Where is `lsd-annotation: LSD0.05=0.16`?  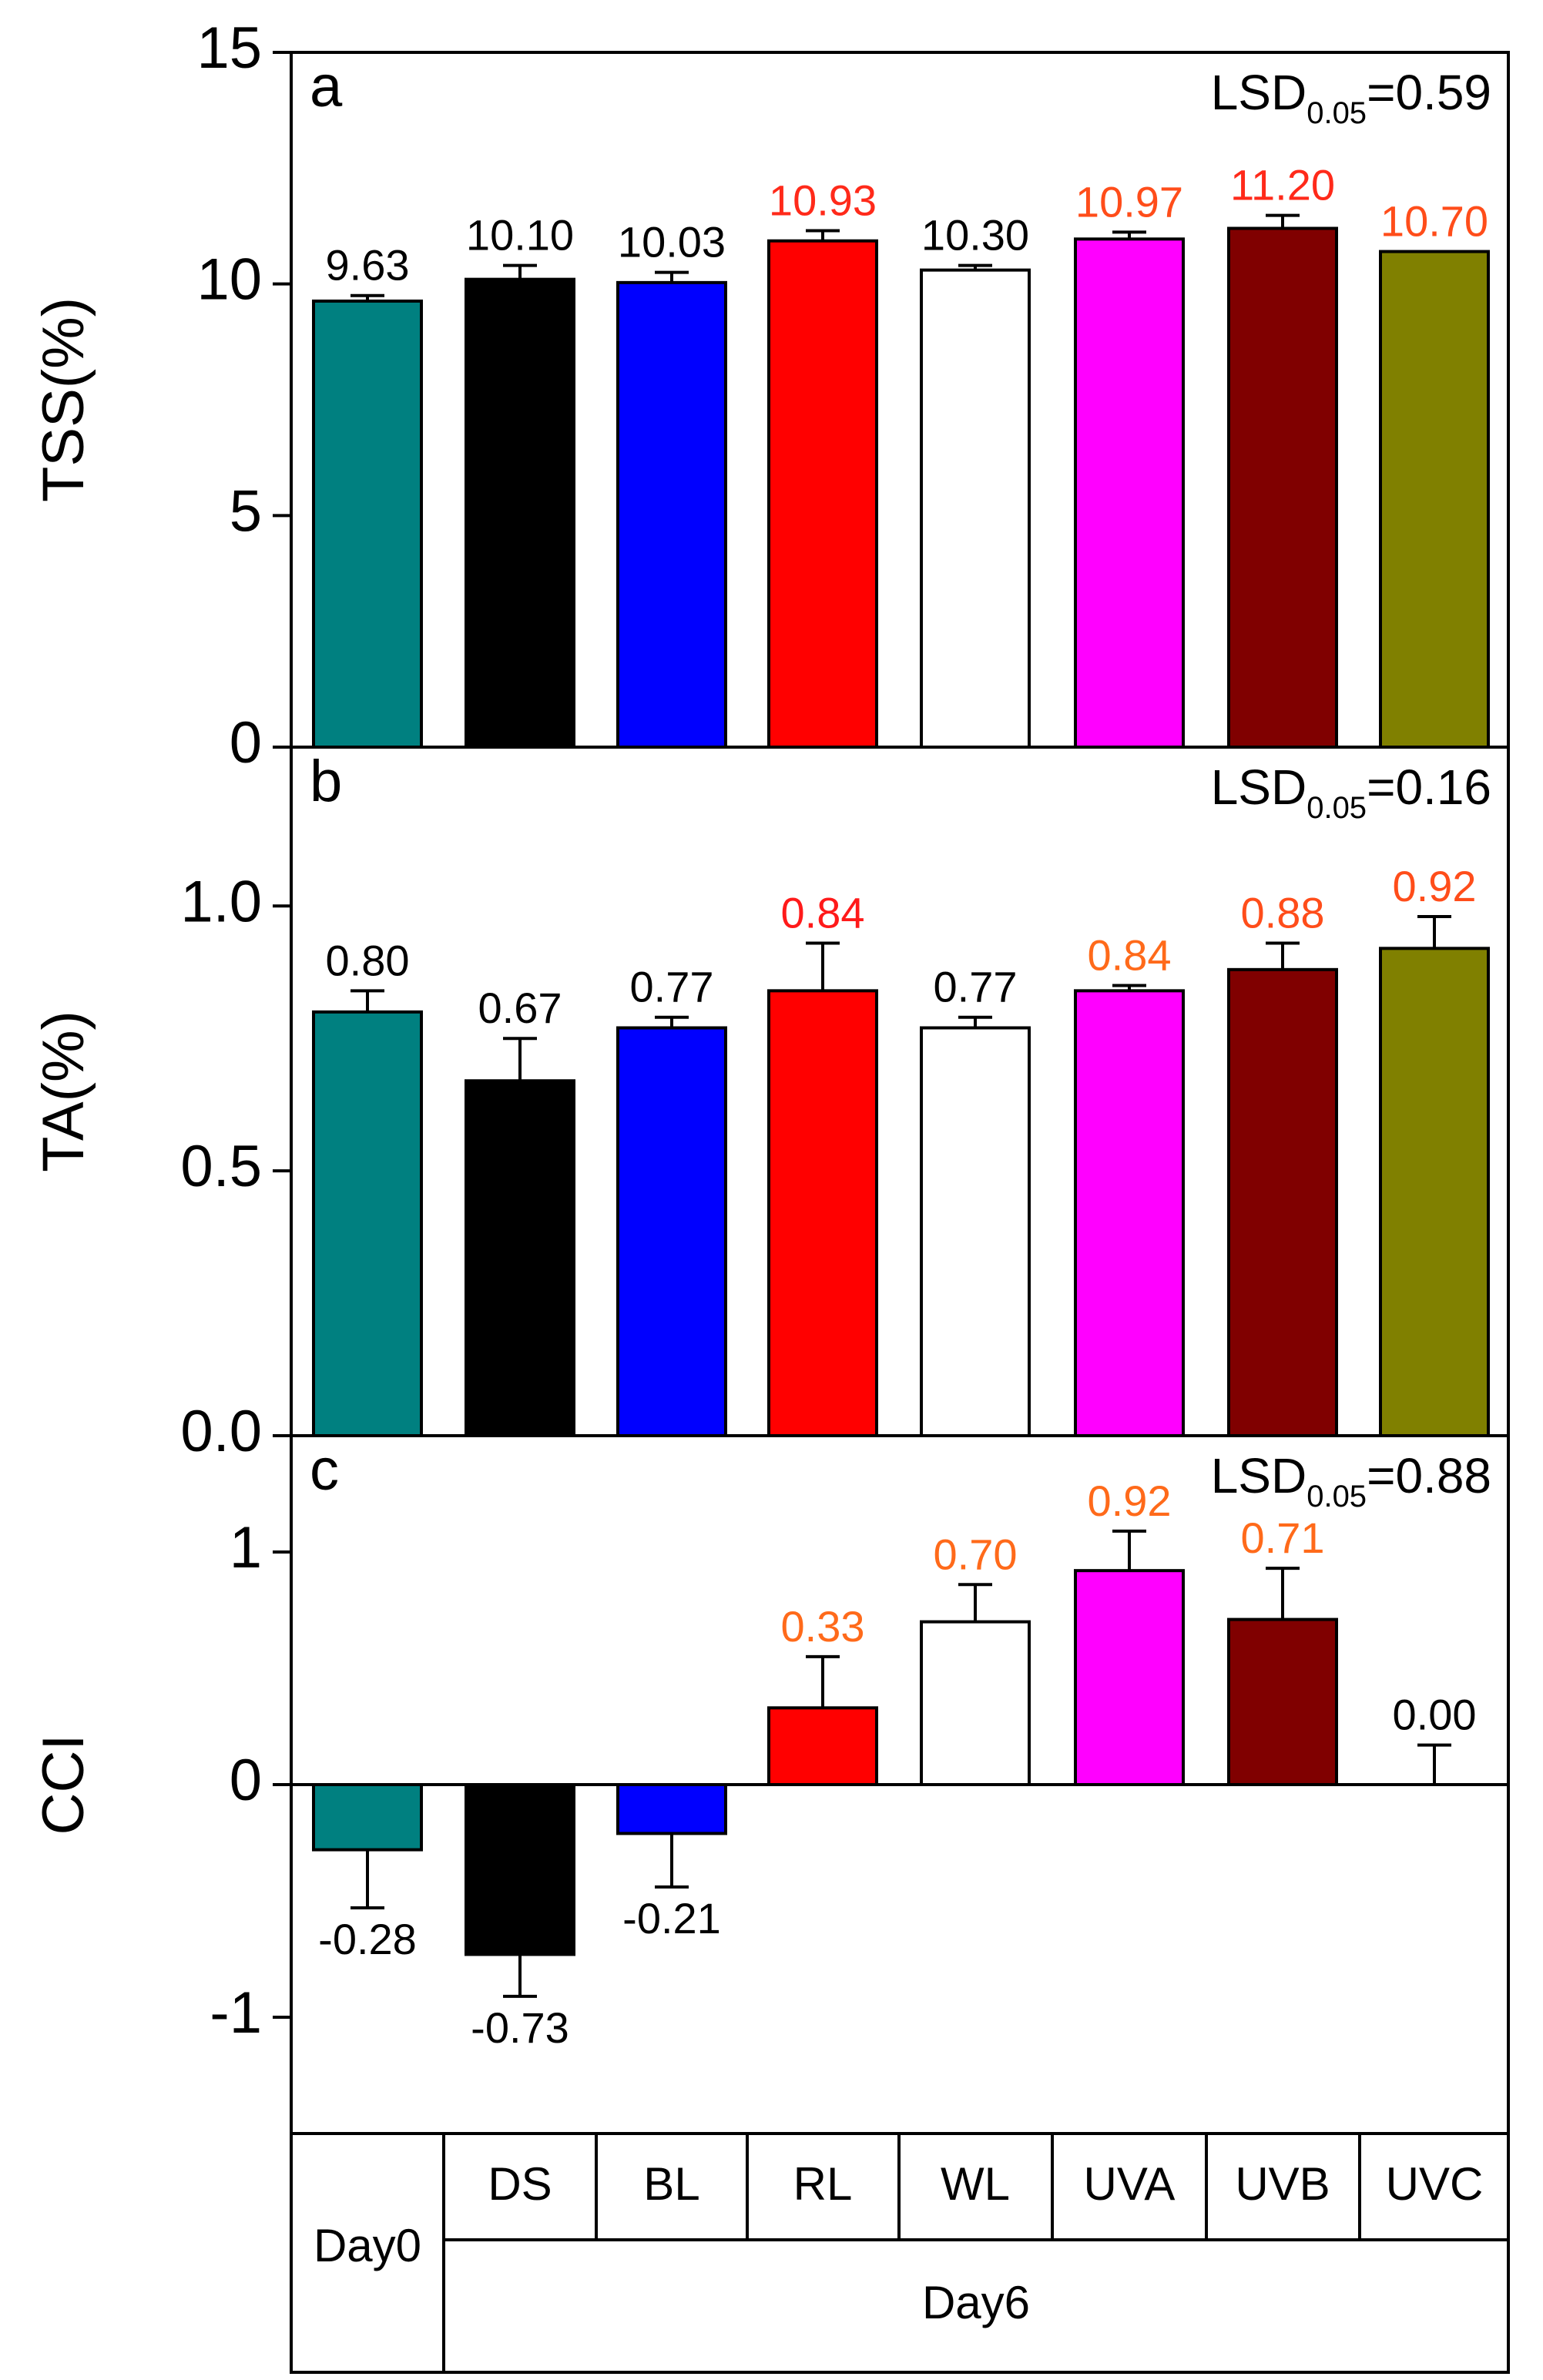 lsd-annotation: LSD0.05=0.16 is located at coordinates (1351, 792).